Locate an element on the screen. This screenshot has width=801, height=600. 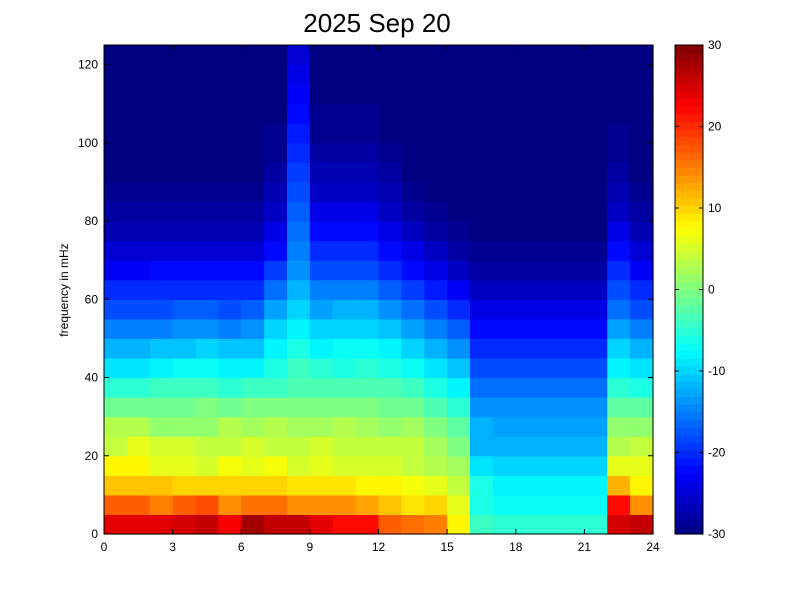
colorbar-tick-label: 0 is located at coordinates (711, 290).